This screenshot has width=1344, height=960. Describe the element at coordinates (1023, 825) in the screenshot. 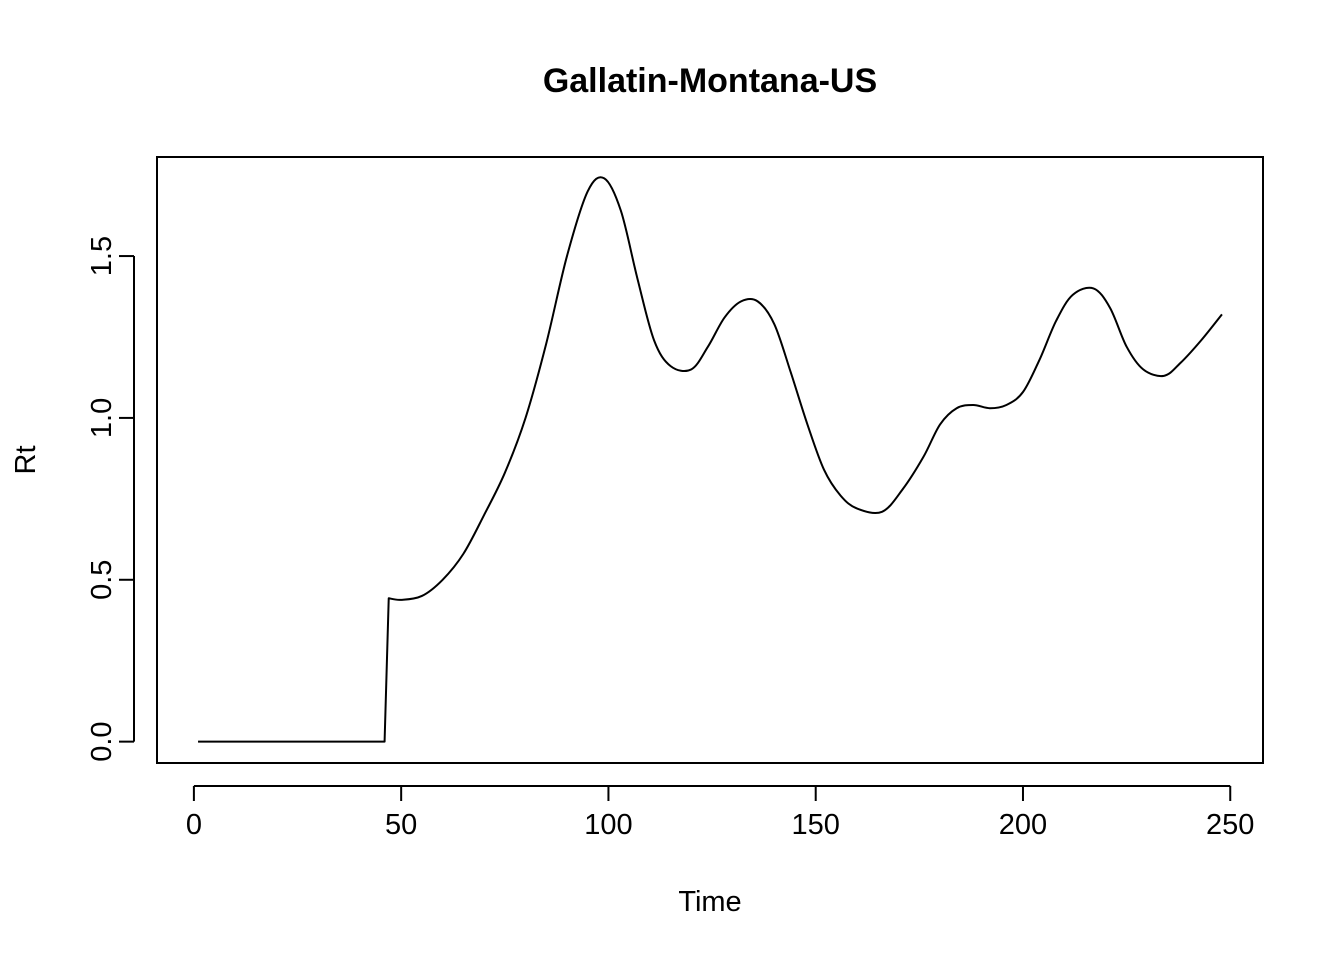

I see `x-tick-label: 200` at that location.